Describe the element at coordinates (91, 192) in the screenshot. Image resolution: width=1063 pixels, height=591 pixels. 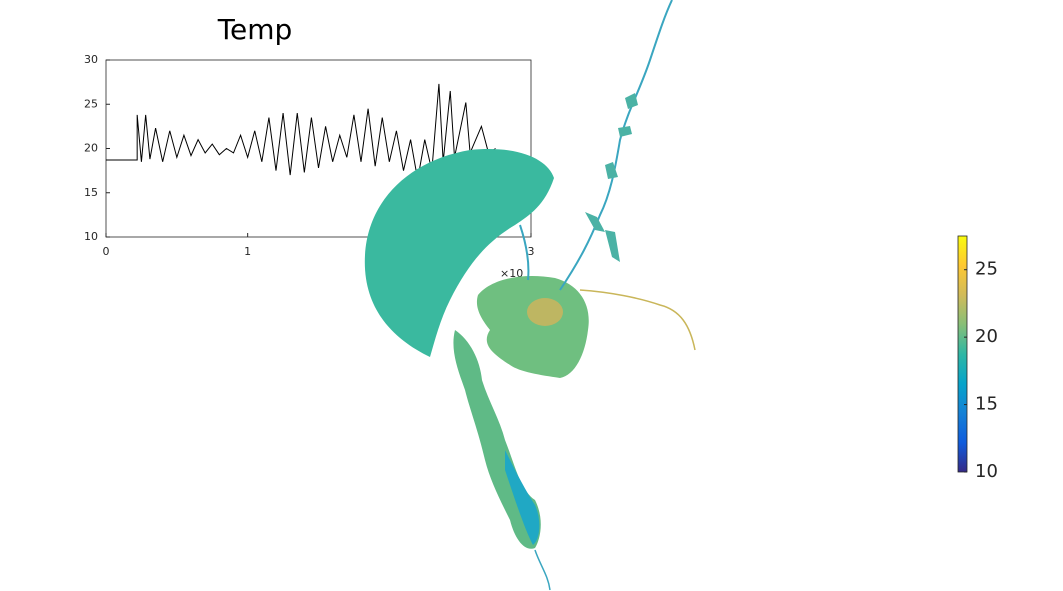
I see `y-tick-label: 15` at that location.